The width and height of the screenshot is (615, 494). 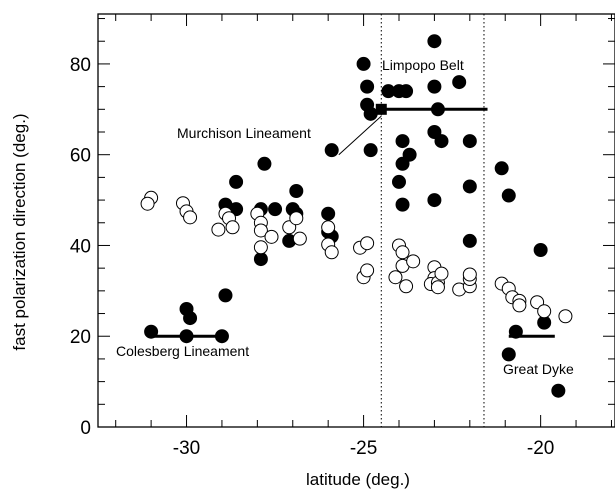 What do you see at coordinates (358, 479) in the screenshot?
I see `x-axis-title: latitude (deg.)` at bounding box center [358, 479].